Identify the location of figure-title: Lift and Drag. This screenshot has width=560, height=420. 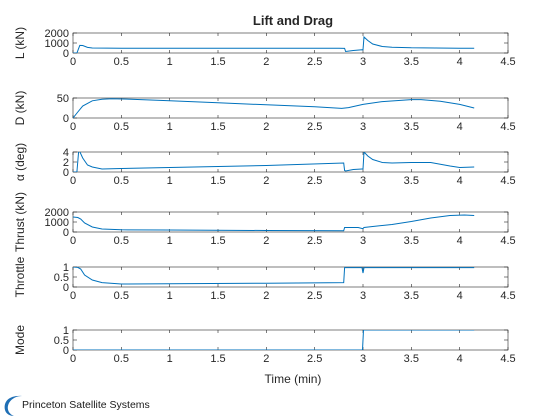
(293, 20).